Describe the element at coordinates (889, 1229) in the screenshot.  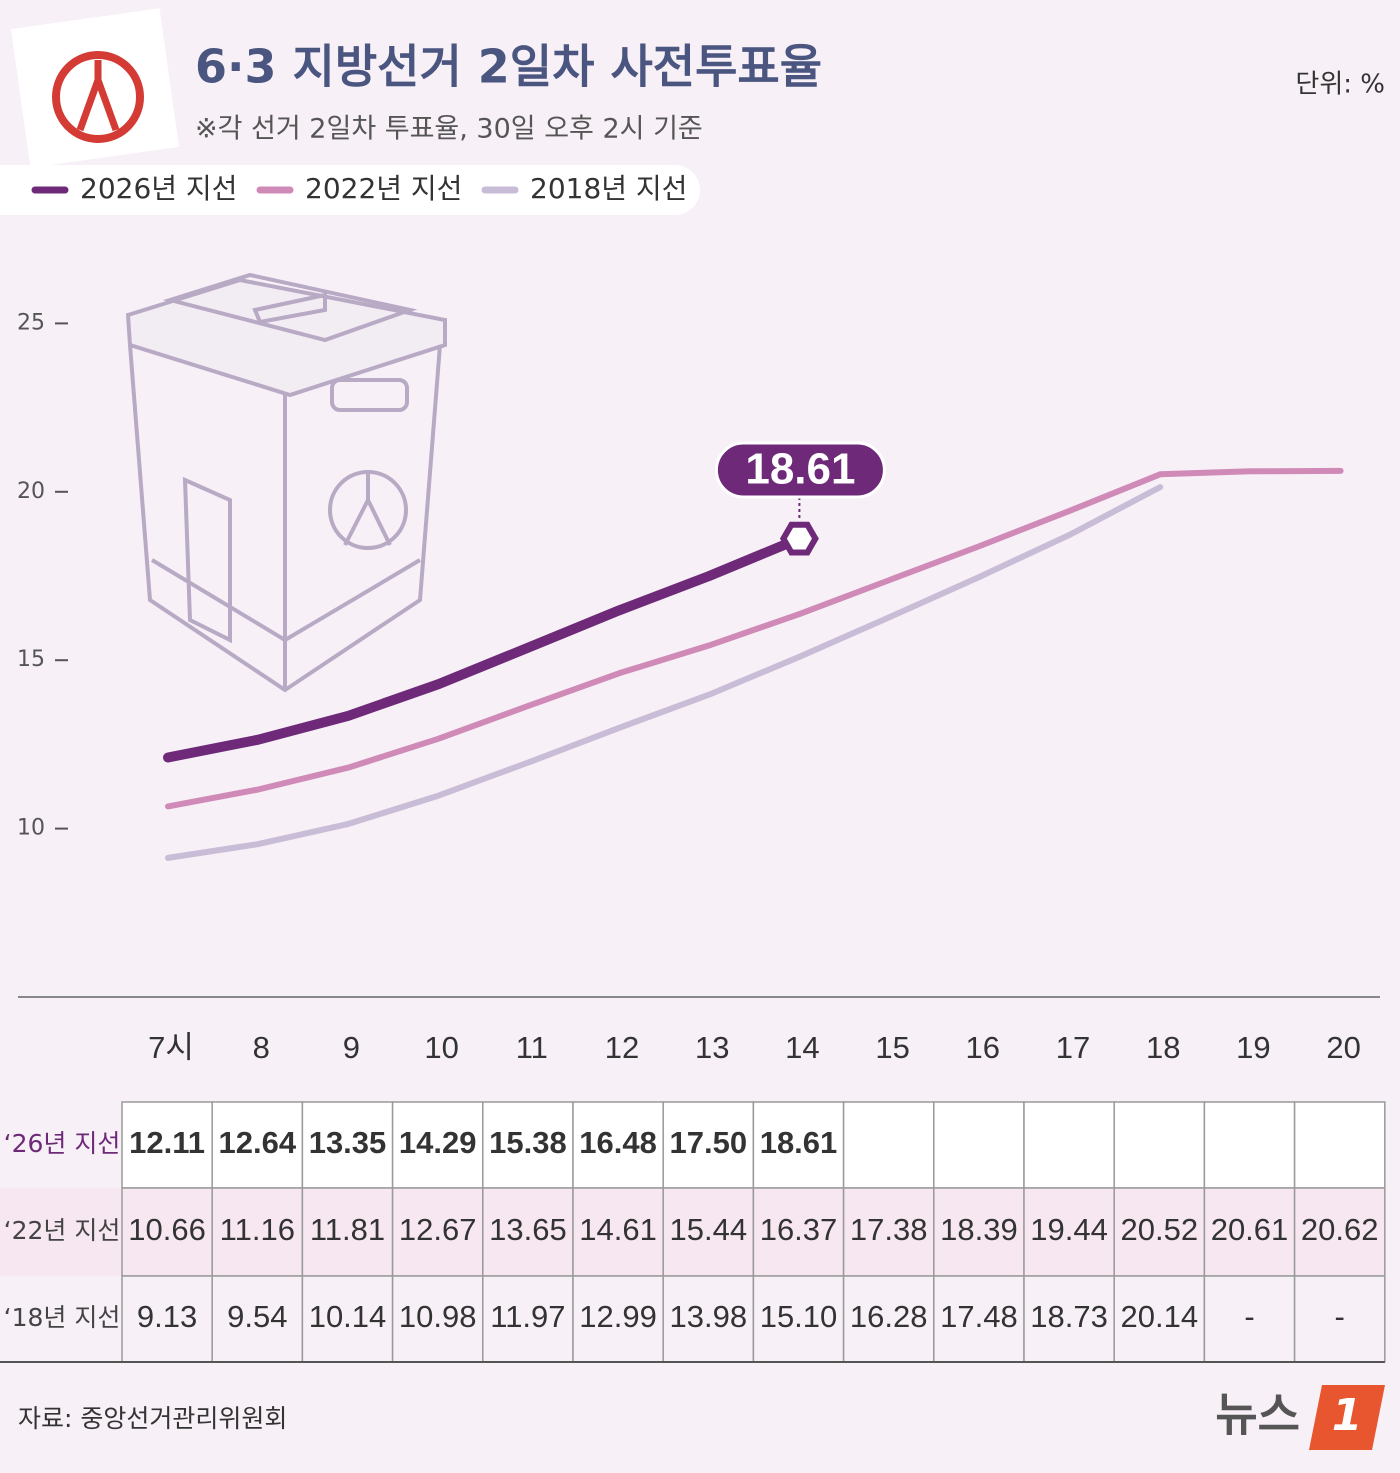
I see `table-value: 17.38` at that location.